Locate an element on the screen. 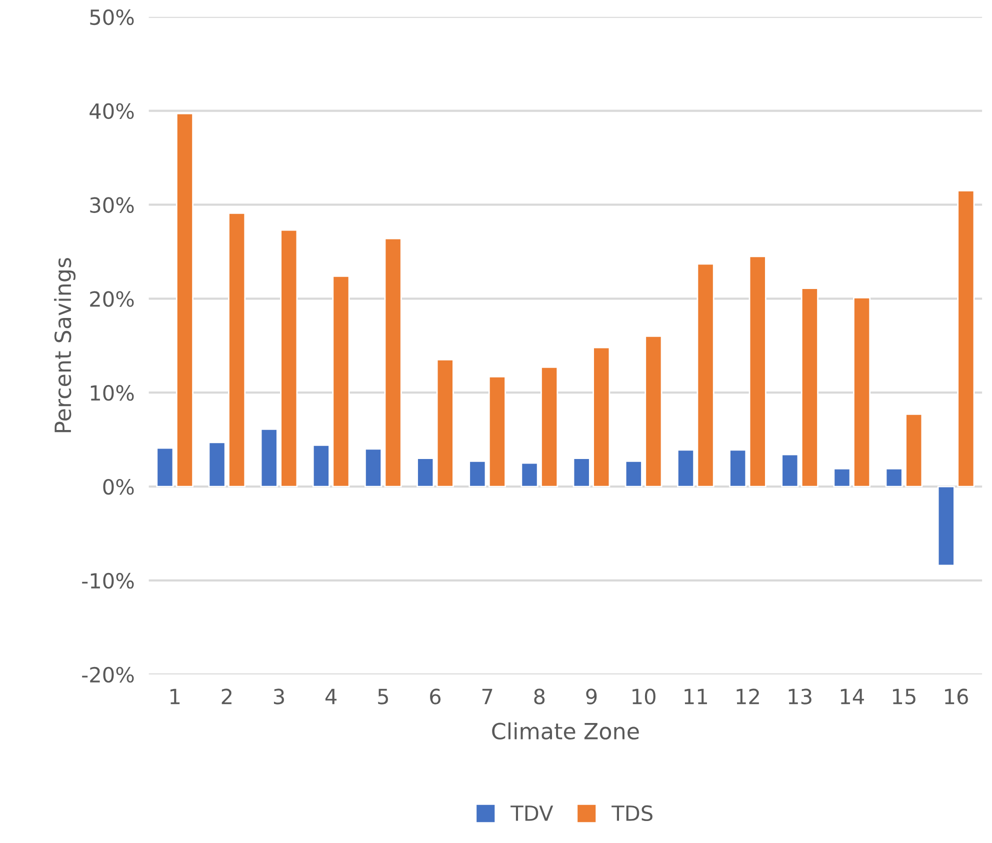 This screenshot has width=992, height=843. x-tick-label: 10 is located at coordinates (644, 696).